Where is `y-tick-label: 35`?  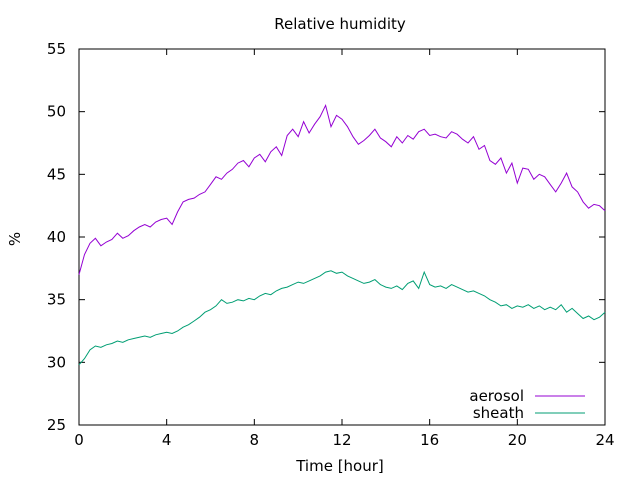 y-tick-label: 35 is located at coordinates (56, 300).